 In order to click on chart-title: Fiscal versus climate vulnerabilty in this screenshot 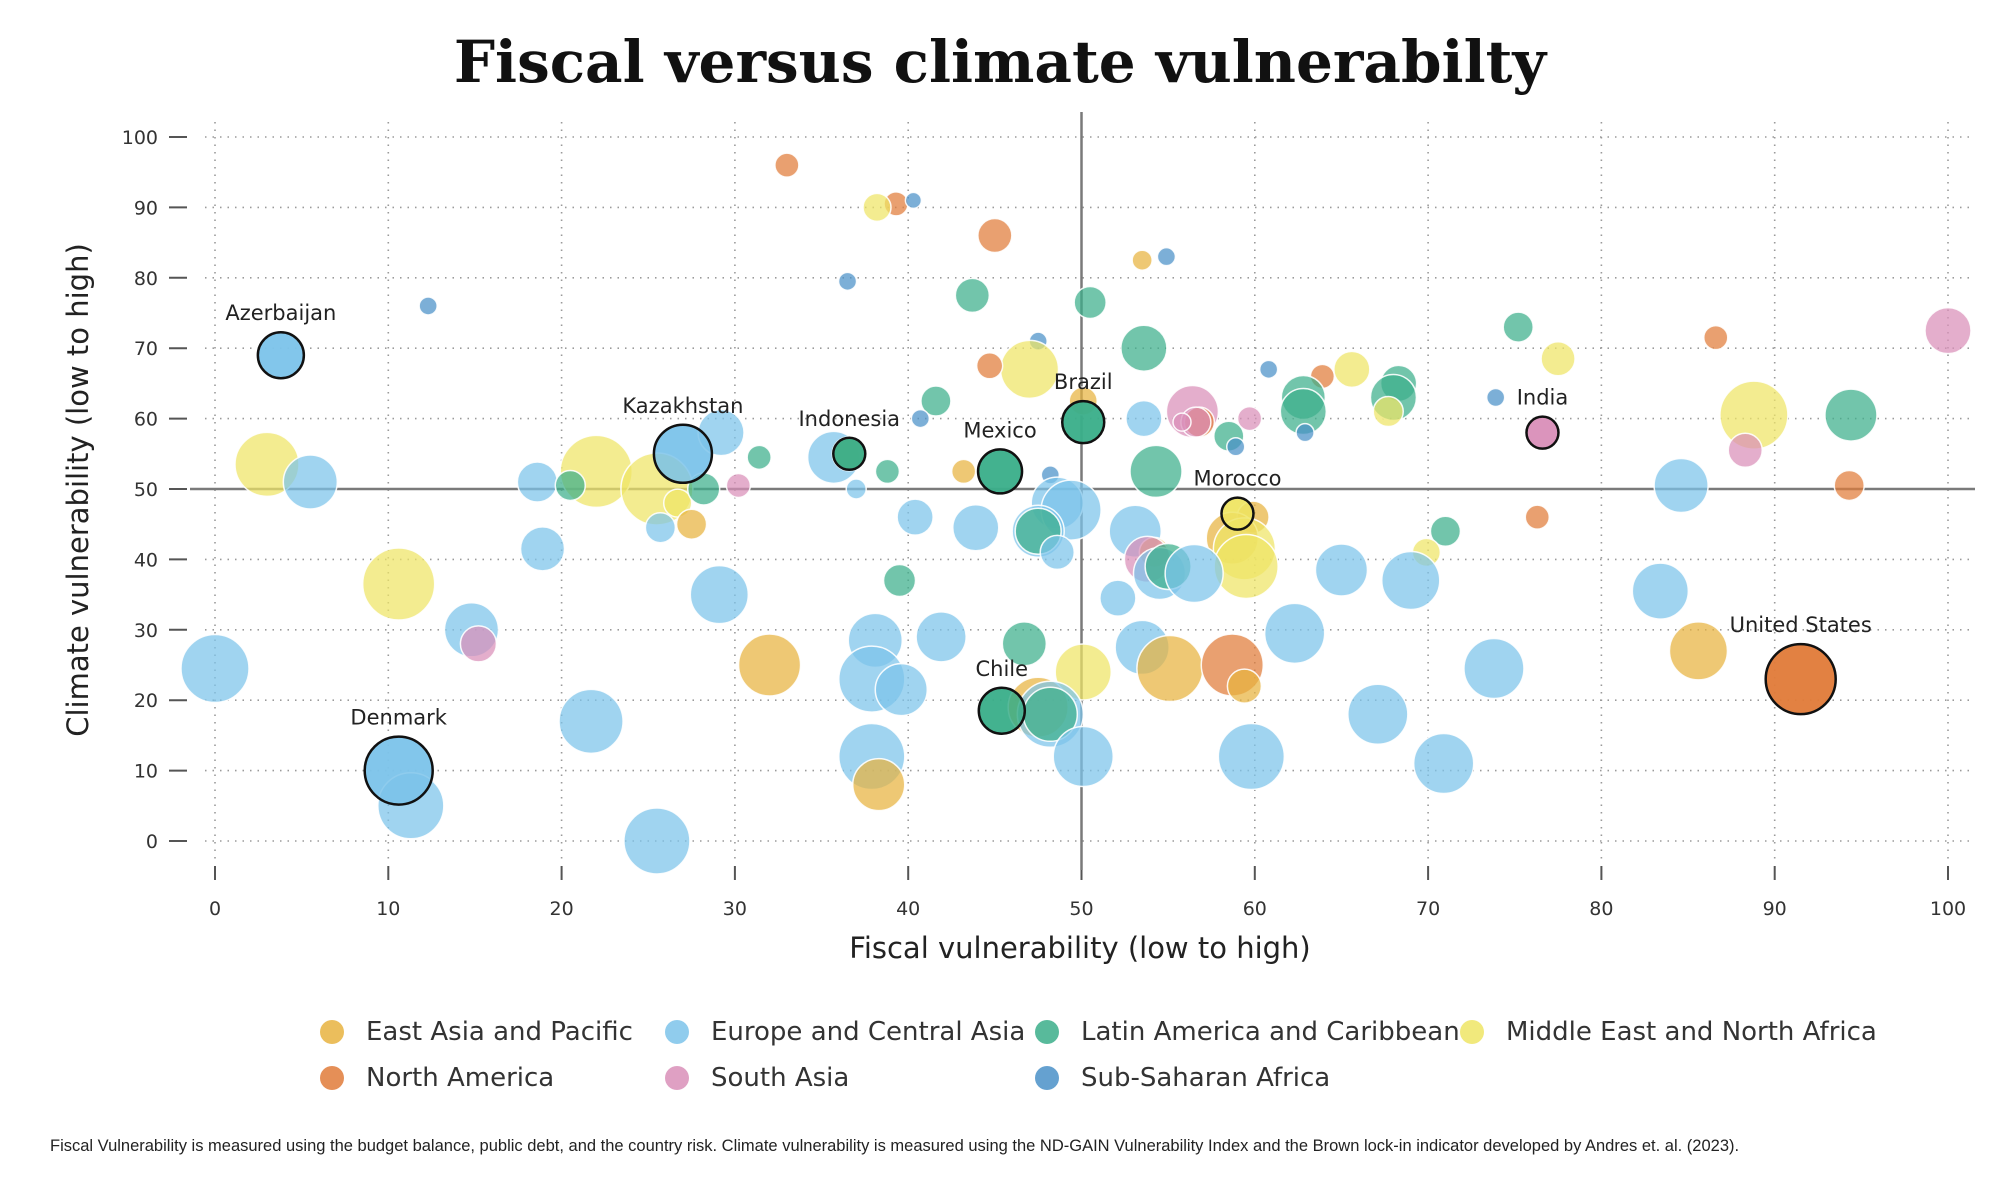, I will do `click(1000, 62)`.